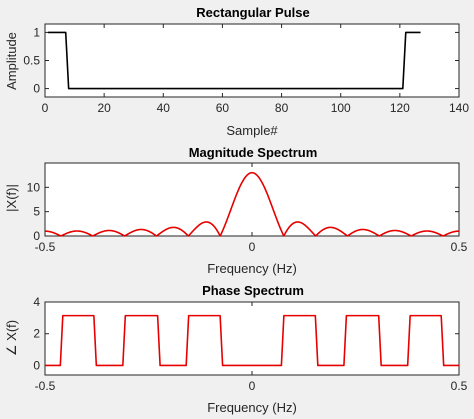 This screenshot has width=474, height=419. What do you see at coordinates (36, 89) in the screenshot?
I see `rect-pulse-ytick-label: 0` at bounding box center [36, 89].